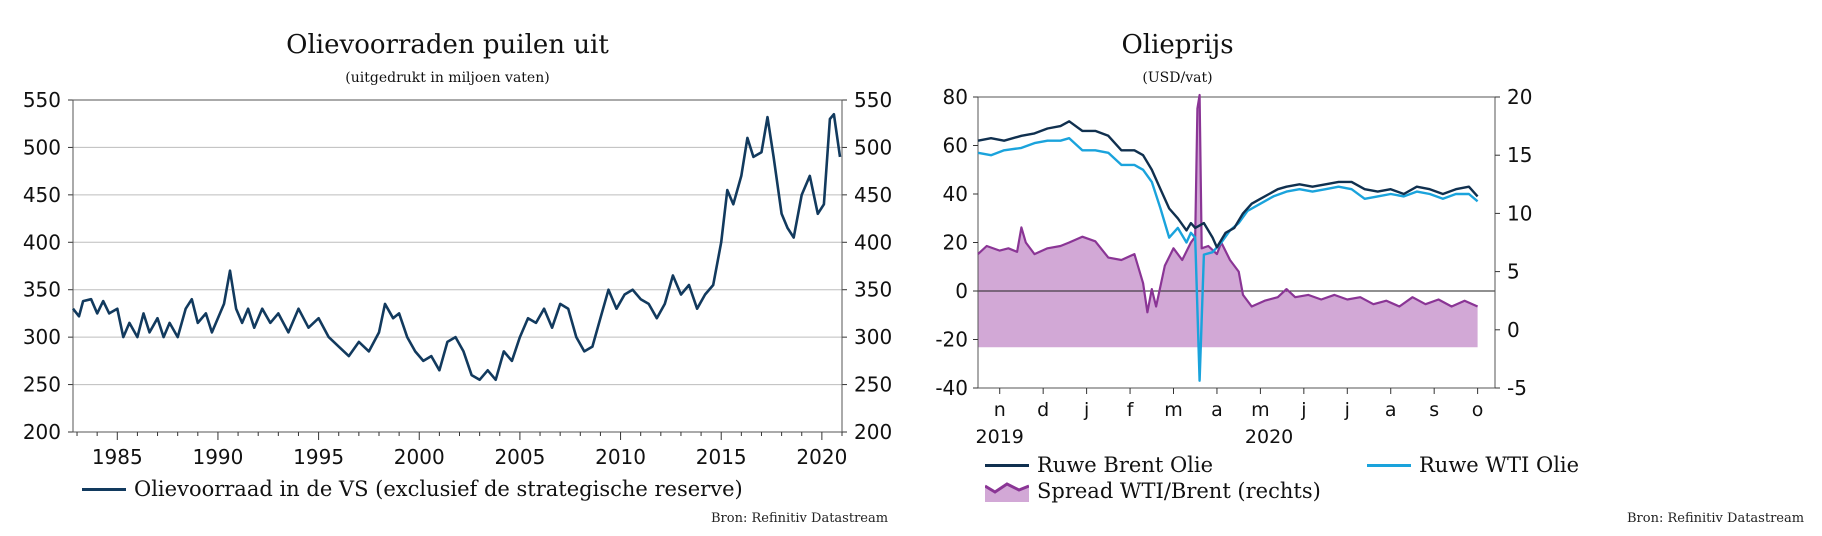 Image resolution: width=1822 pixels, height=536 pixels. Describe the element at coordinates (42, 195) in the screenshot. I see `y-tick-label-left: 450` at that location.